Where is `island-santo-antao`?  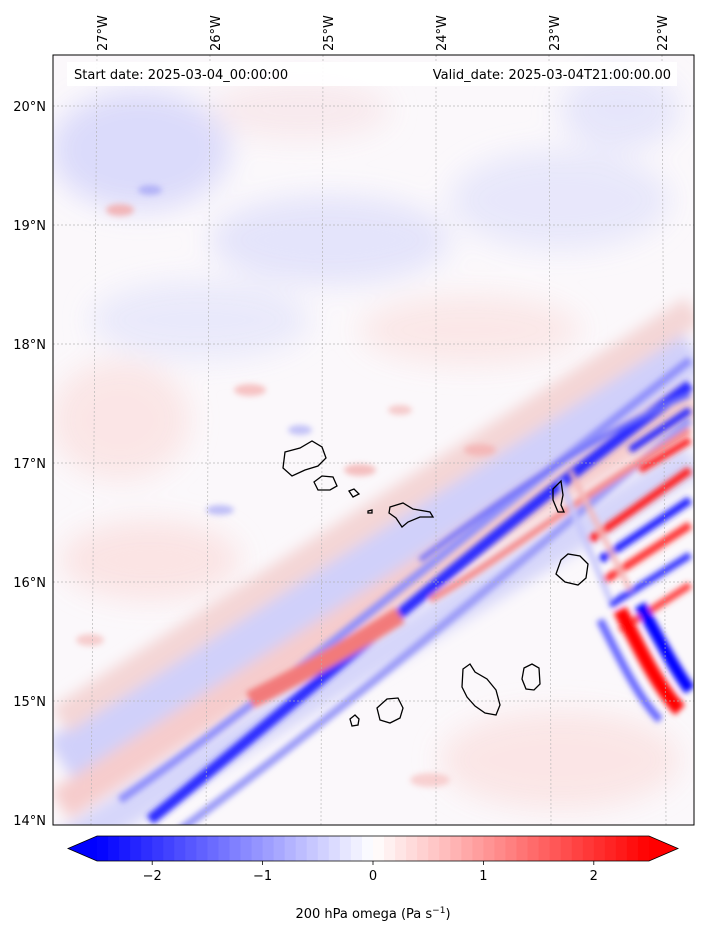
island-santo-antao is located at coordinates (304, 458).